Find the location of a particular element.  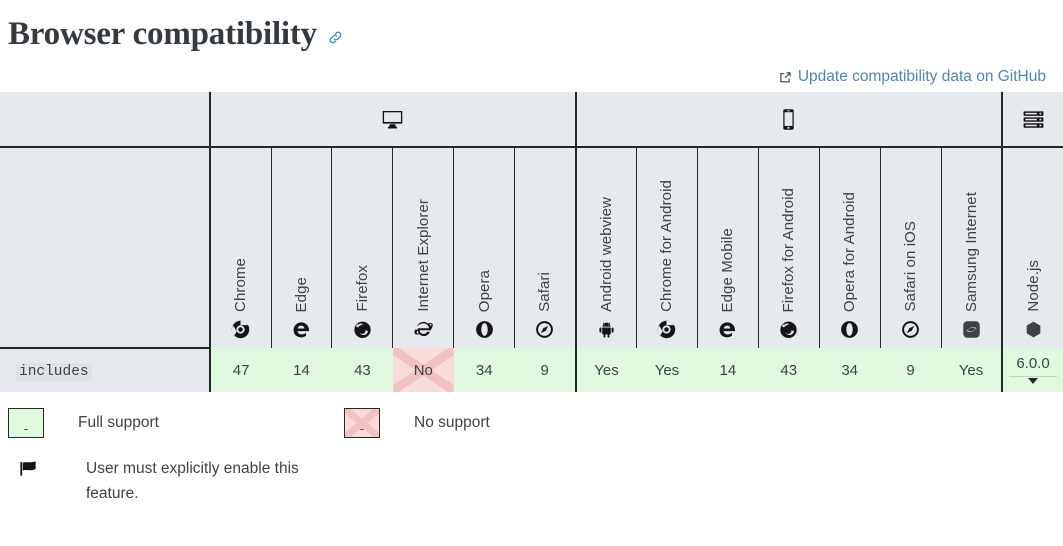

browser-name-label: Chrome is located at coordinates (241, 285).